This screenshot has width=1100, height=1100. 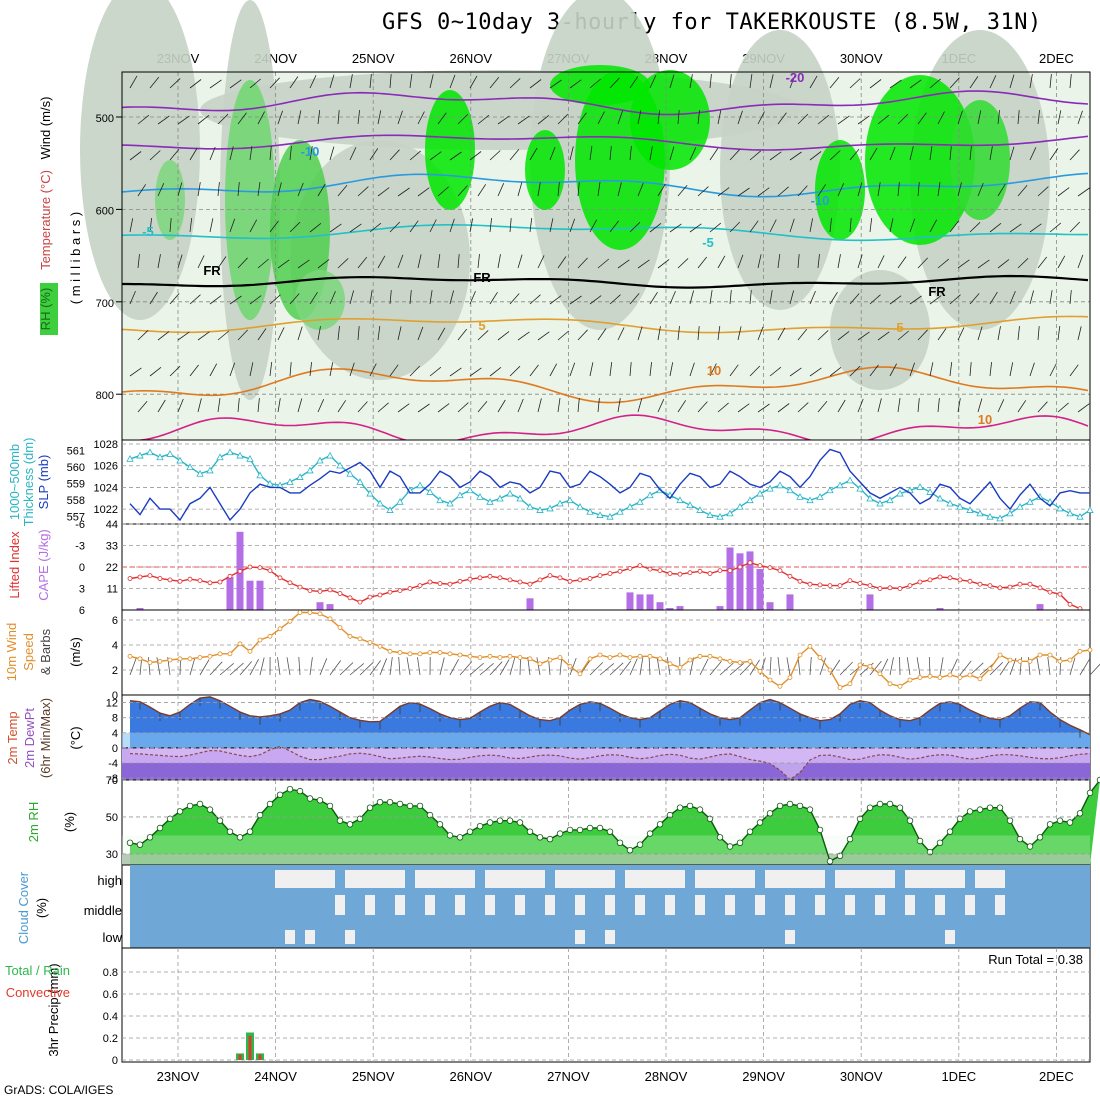 I want to click on contour-minus20b, so click(x=605, y=142).